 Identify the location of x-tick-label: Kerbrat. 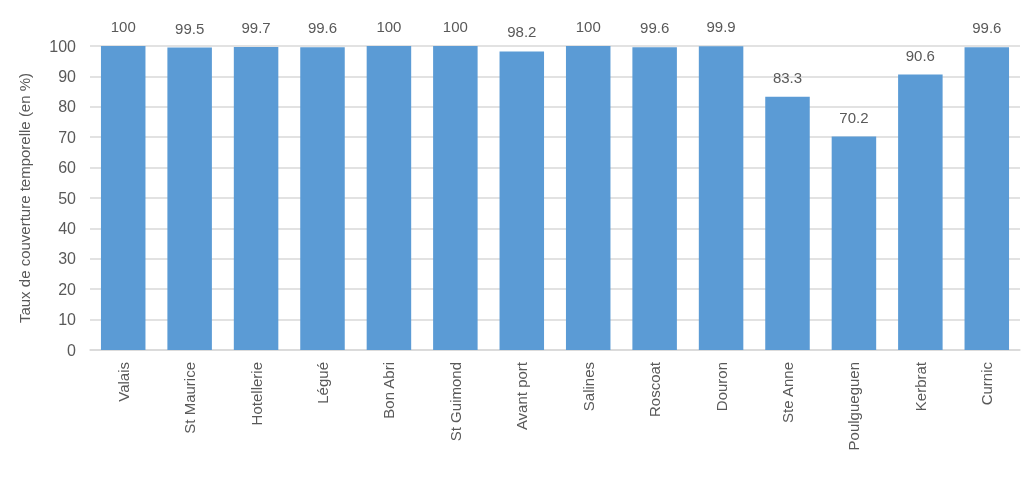
(920, 386).